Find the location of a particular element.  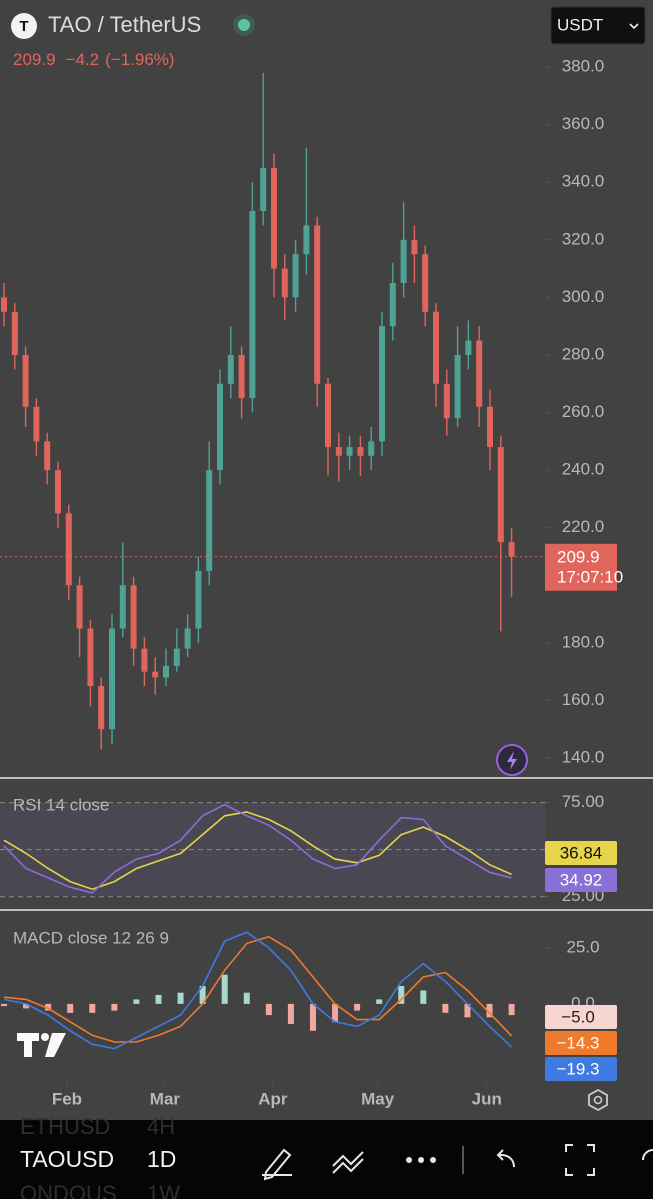

settings-icon is located at coordinates (598, 1100).